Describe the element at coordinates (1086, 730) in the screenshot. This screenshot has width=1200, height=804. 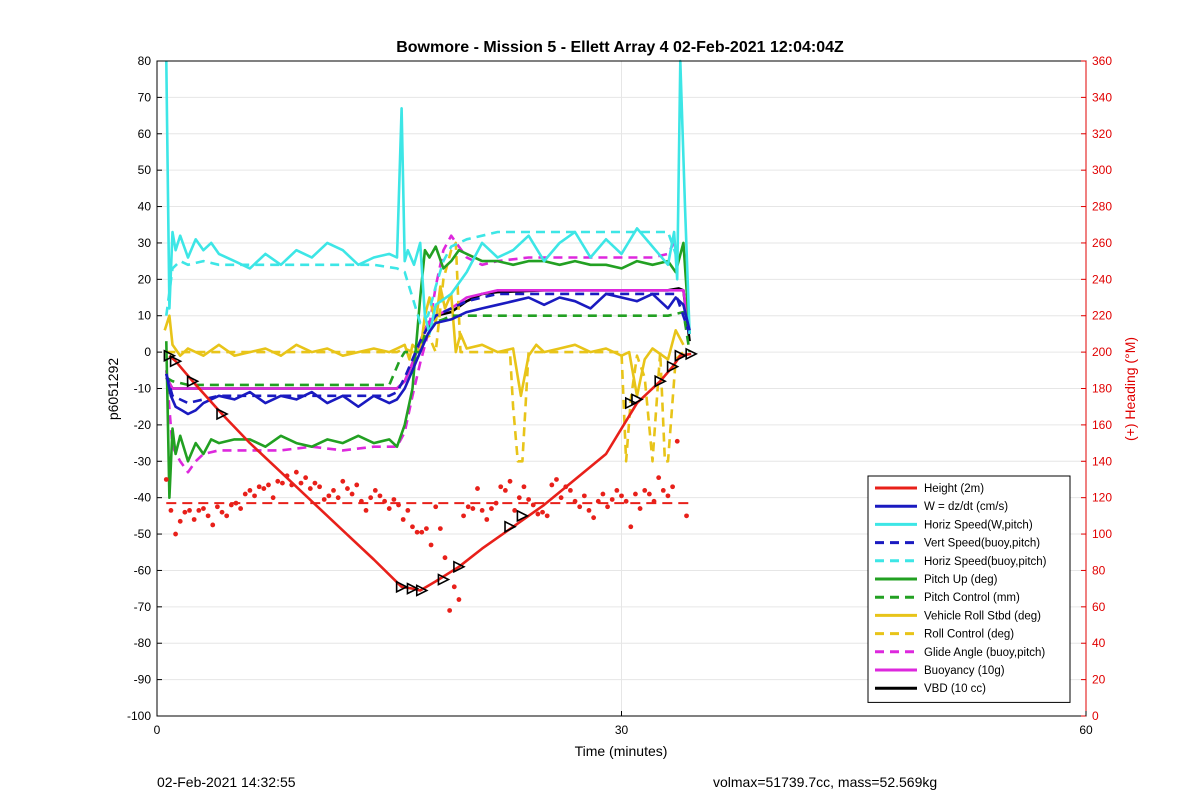
I see `x-tick-label: 60` at that location.